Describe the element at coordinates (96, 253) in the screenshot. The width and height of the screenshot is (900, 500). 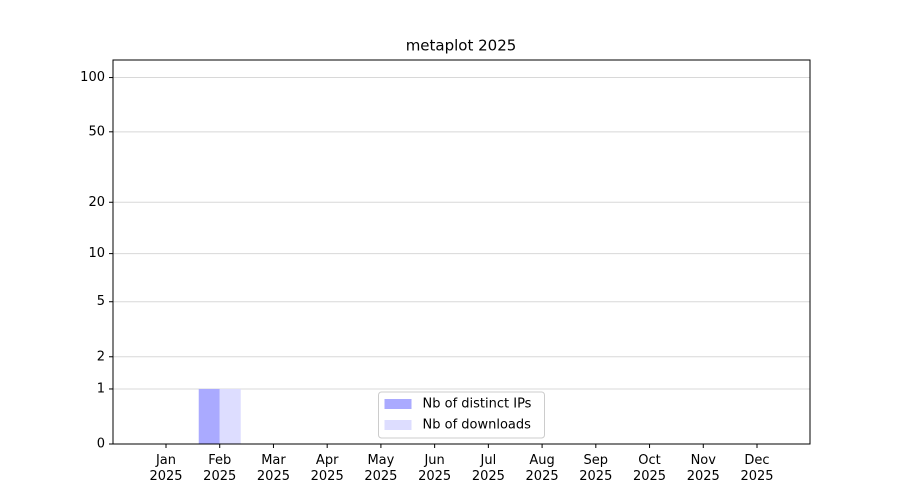
I see `y-tick-label: 10` at that location.